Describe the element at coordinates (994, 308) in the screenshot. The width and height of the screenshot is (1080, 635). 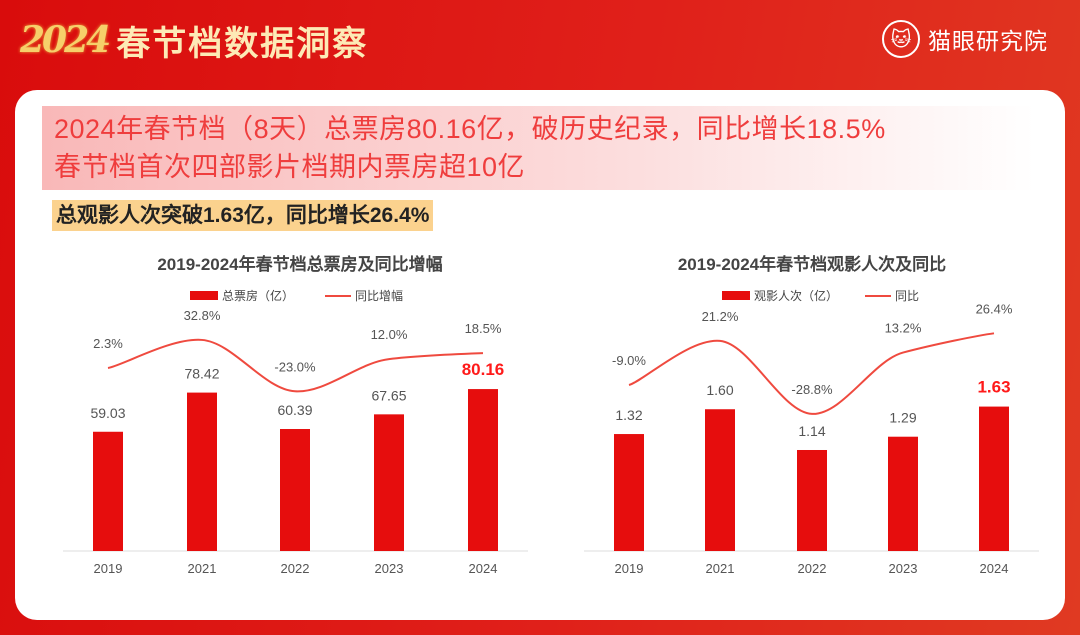
I see `line-value-label: 26.4%` at that location.